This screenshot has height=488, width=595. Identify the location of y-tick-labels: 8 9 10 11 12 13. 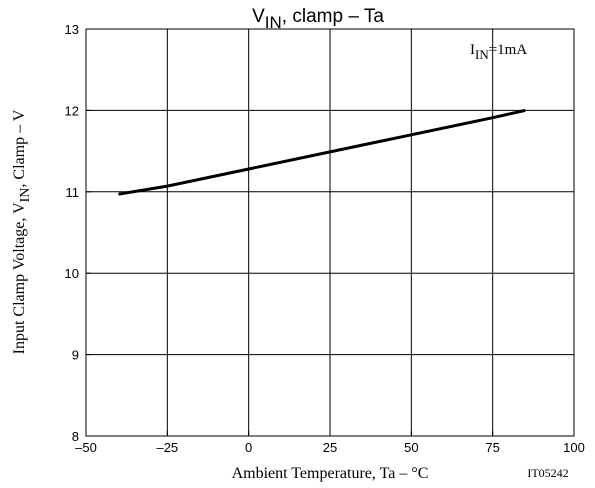
(72, 233).